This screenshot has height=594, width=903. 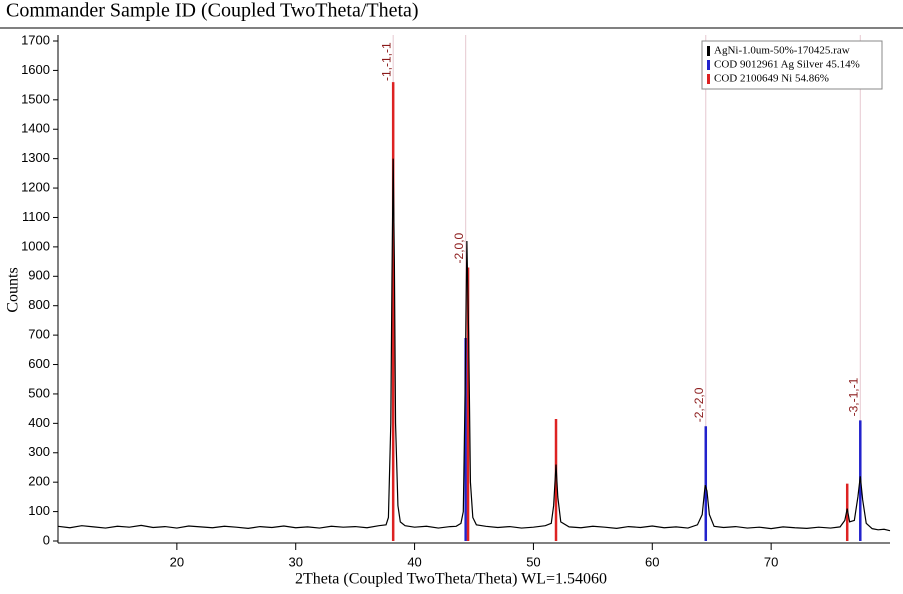 What do you see at coordinates (853, 396) in the screenshot?
I see `annotation: -3,-1,-1` at bounding box center [853, 396].